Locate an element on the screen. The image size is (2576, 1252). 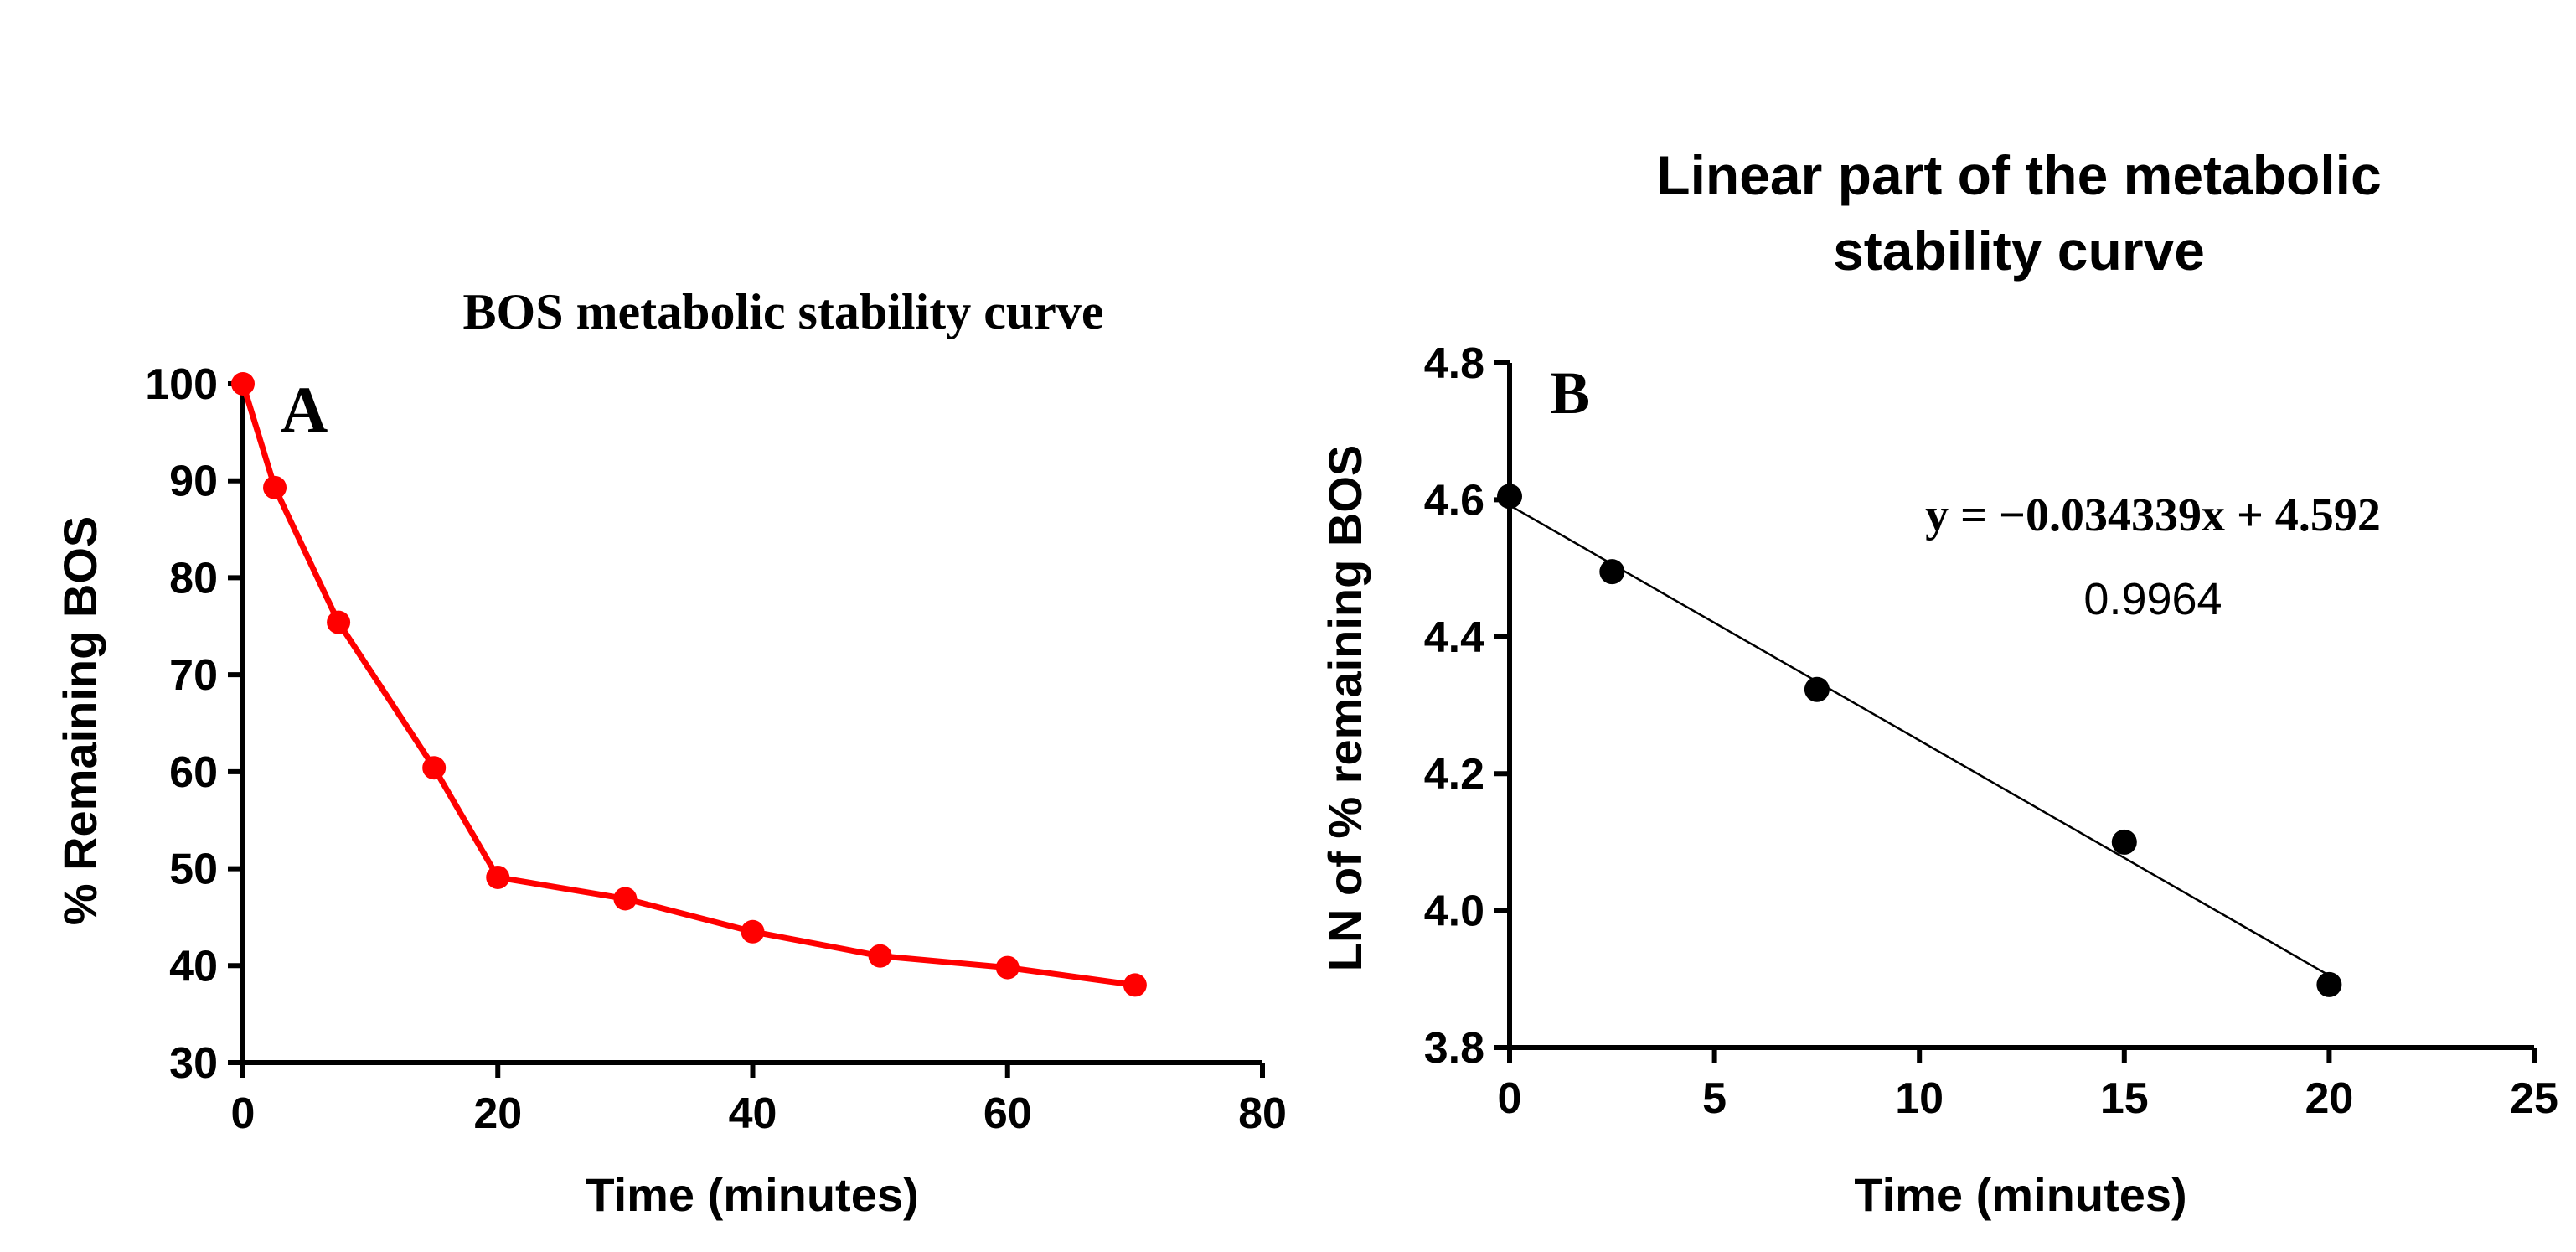
panel-a-y-tick-label: 100 is located at coordinates (181, 384).